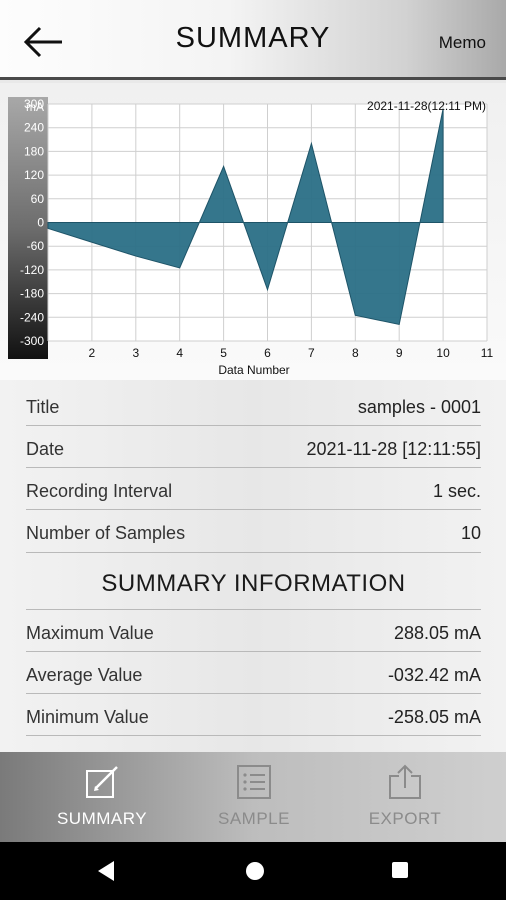  Describe the element at coordinates (254, 782) in the screenshot. I see `list-icon` at that location.